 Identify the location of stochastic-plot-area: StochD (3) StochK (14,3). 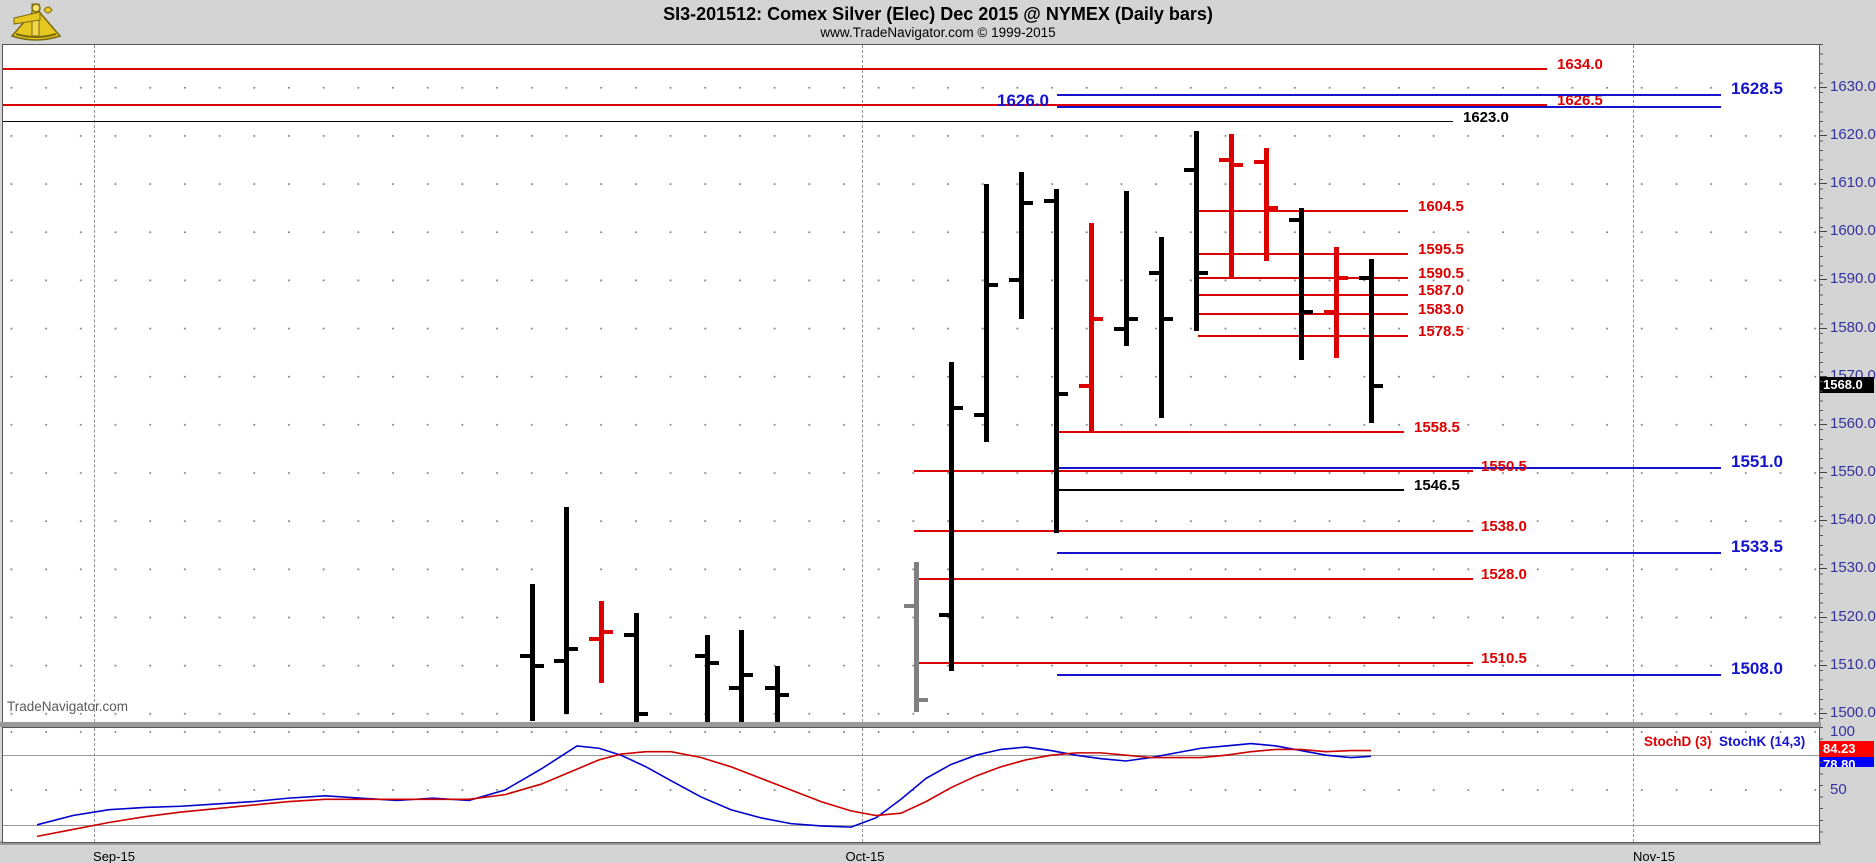
(911, 785).